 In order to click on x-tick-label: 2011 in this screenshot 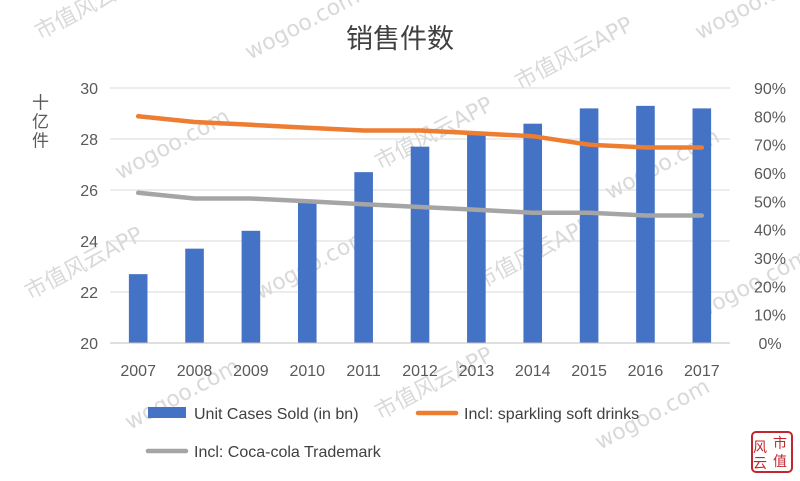, I will do `click(363, 371)`.